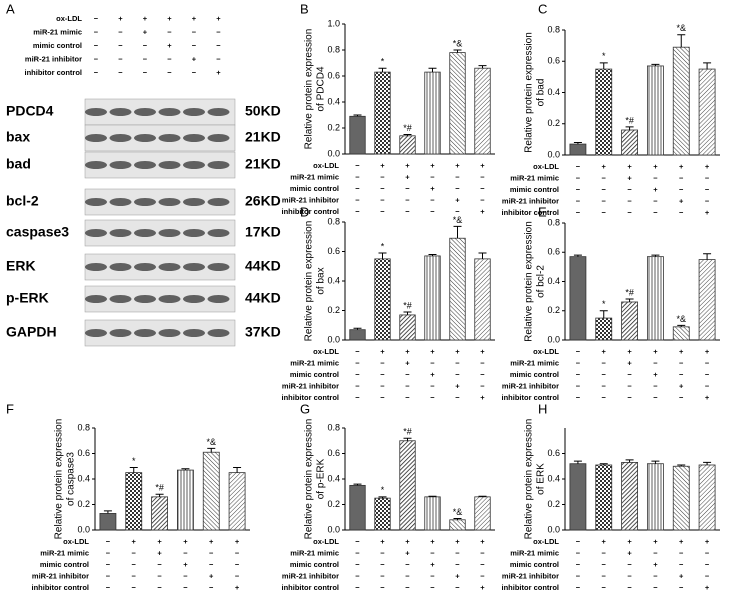 This screenshot has height=594, width=750. Describe the element at coordinates (31, 332) in the screenshot. I see `protein-label: GAPDH` at that location.